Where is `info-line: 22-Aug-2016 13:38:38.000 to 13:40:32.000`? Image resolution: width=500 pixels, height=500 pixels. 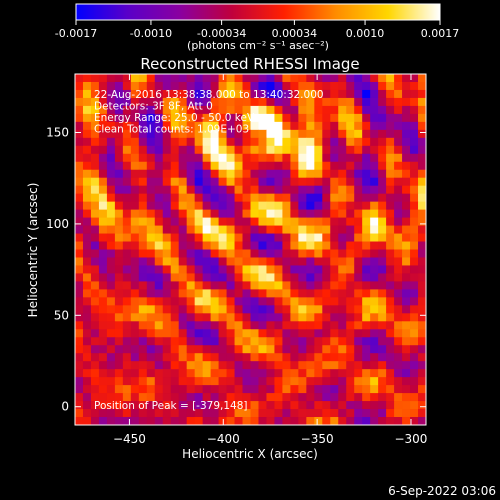 info-line: 22-Aug-2016 13:38:38.000 to 13:40:32.000 is located at coordinates (209, 95).